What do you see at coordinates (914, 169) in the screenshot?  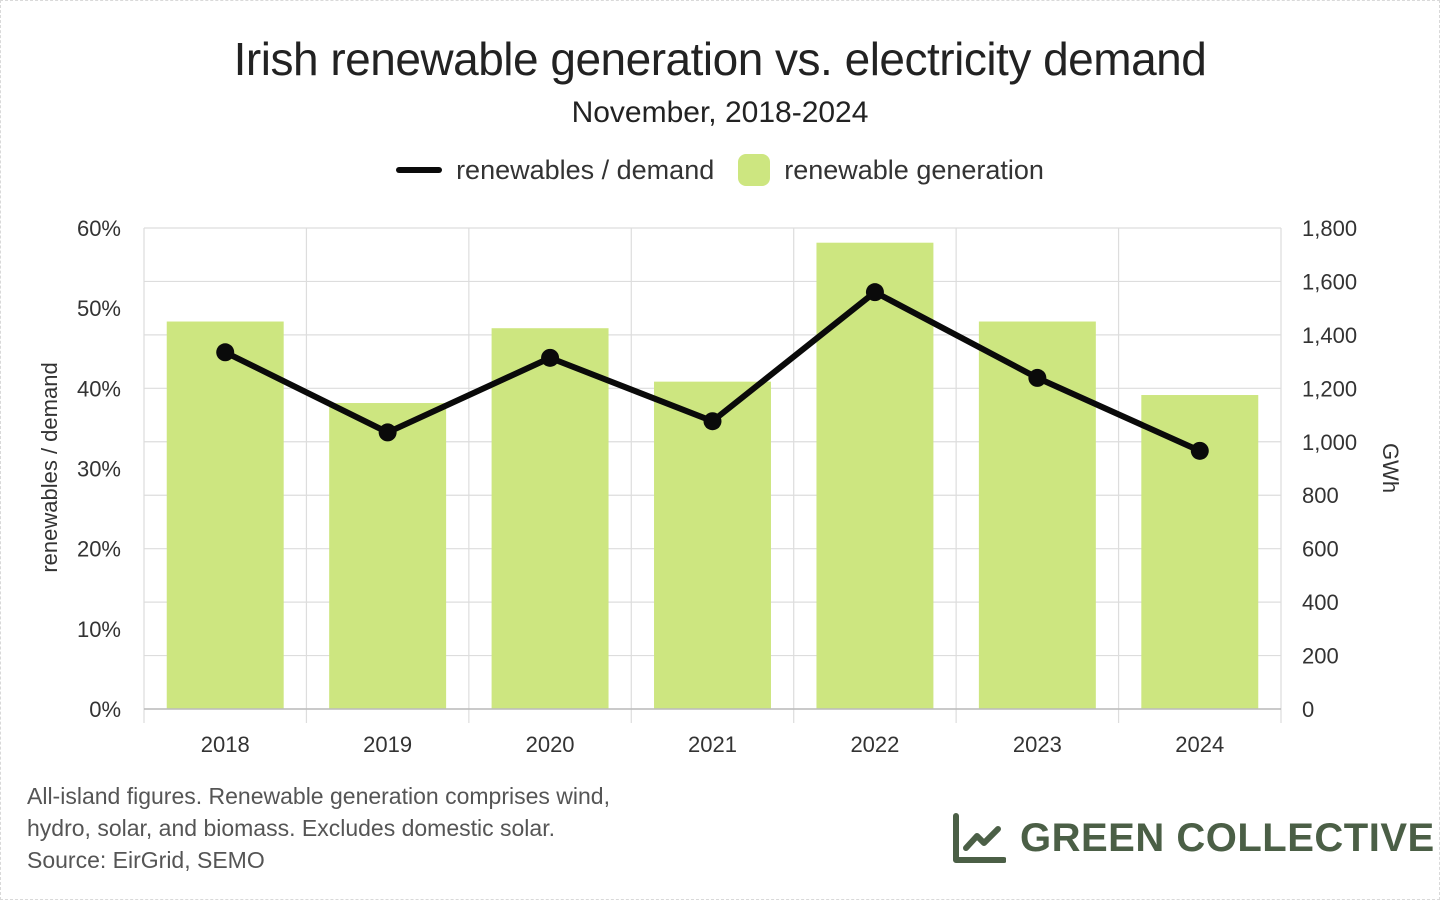 I see `legend-bar-label: renewable generation` at bounding box center [914, 169].